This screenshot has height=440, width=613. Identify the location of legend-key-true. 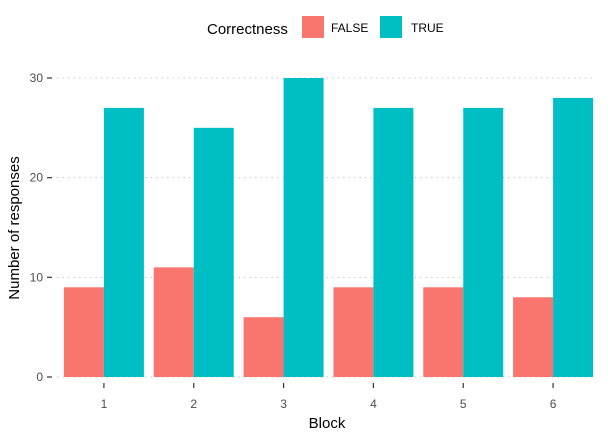
(391, 27).